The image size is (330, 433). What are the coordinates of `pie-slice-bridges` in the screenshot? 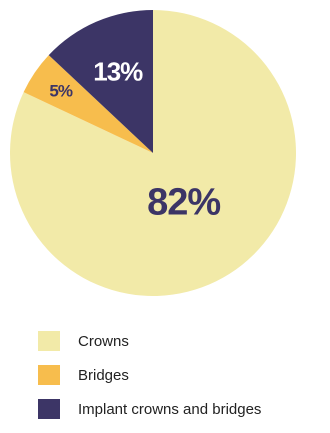 It's located at (88, 104).